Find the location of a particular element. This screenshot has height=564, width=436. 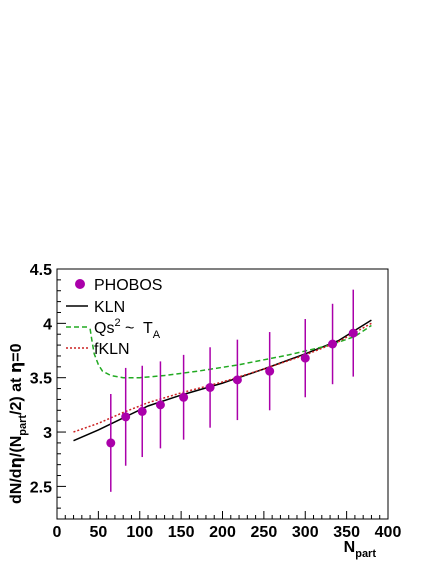

y-axis-title: dN/dη/(Npart/2) at η=0 is located at coordinates (17, 423).